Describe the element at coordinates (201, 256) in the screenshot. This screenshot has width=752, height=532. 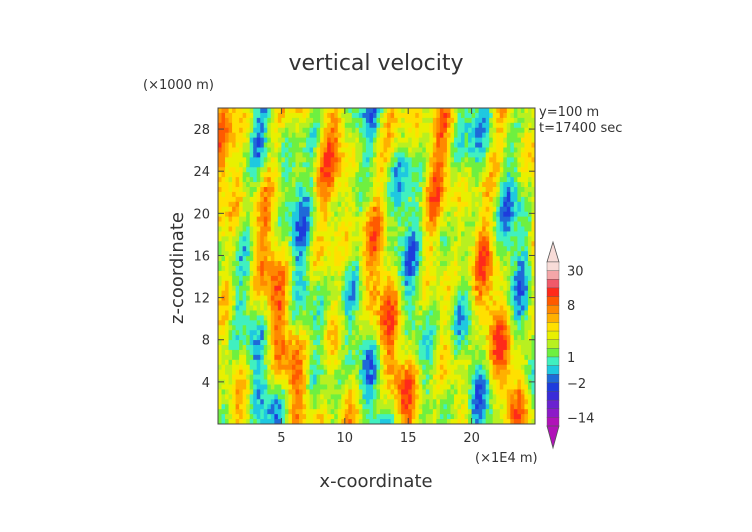
I see `y-tick-label: 16` at that location.